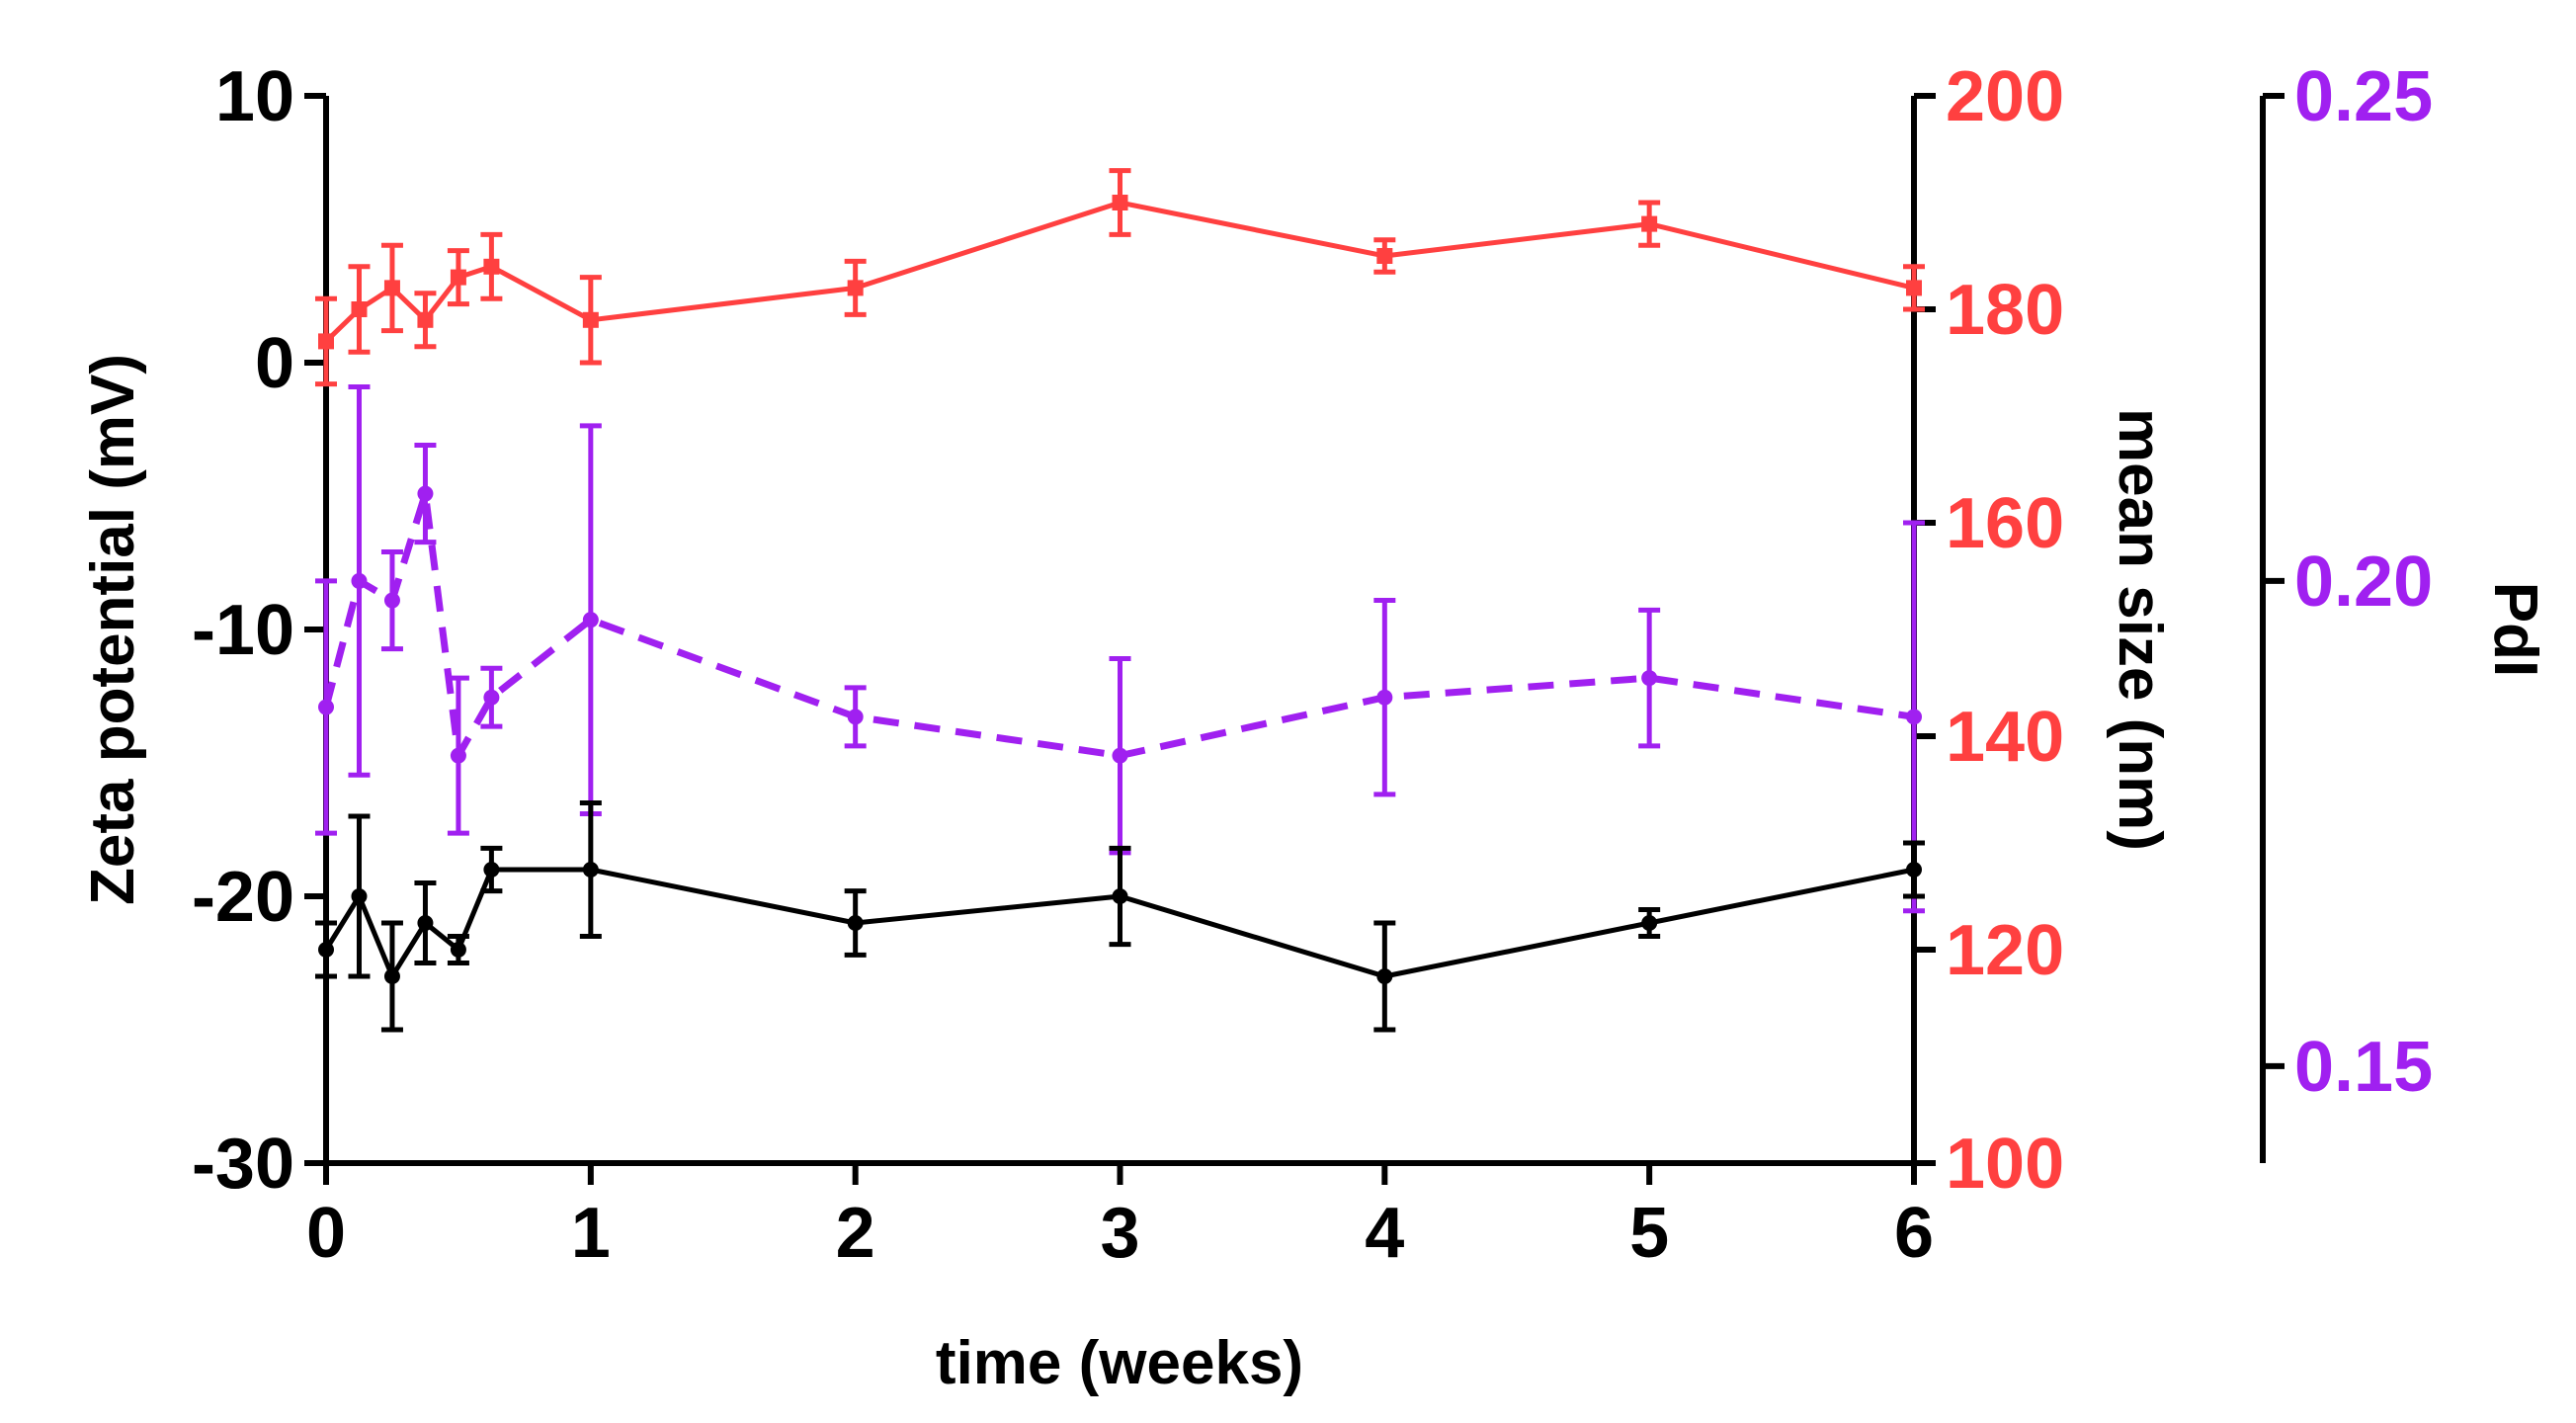  What do you see at coordinates (2005, 310) in the screenshot?
I see `size-tick-label: 180` at bounding box center [2005, 310].